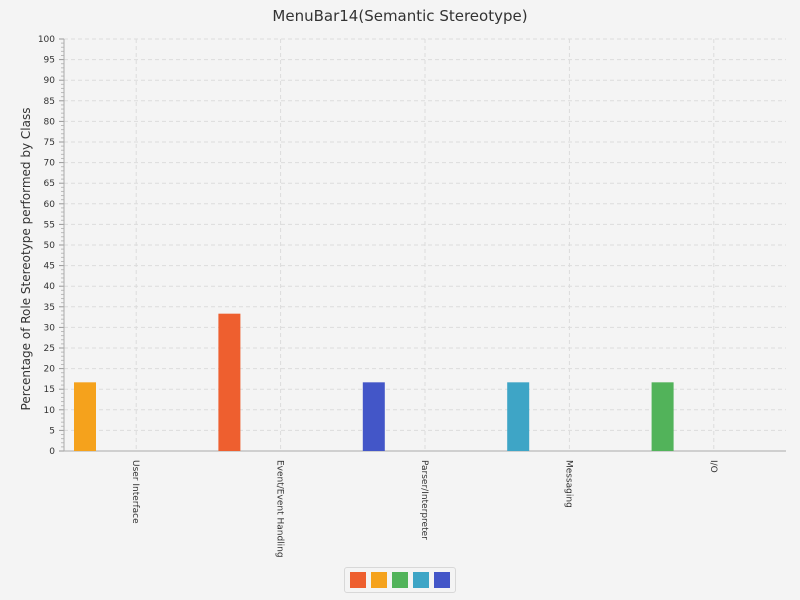 Image resolution: width=800 pixels, height=600 pixels. Describe the element at coordinates (50, 81) in the screenshot. I see `y-tick-label: 90` at that location.